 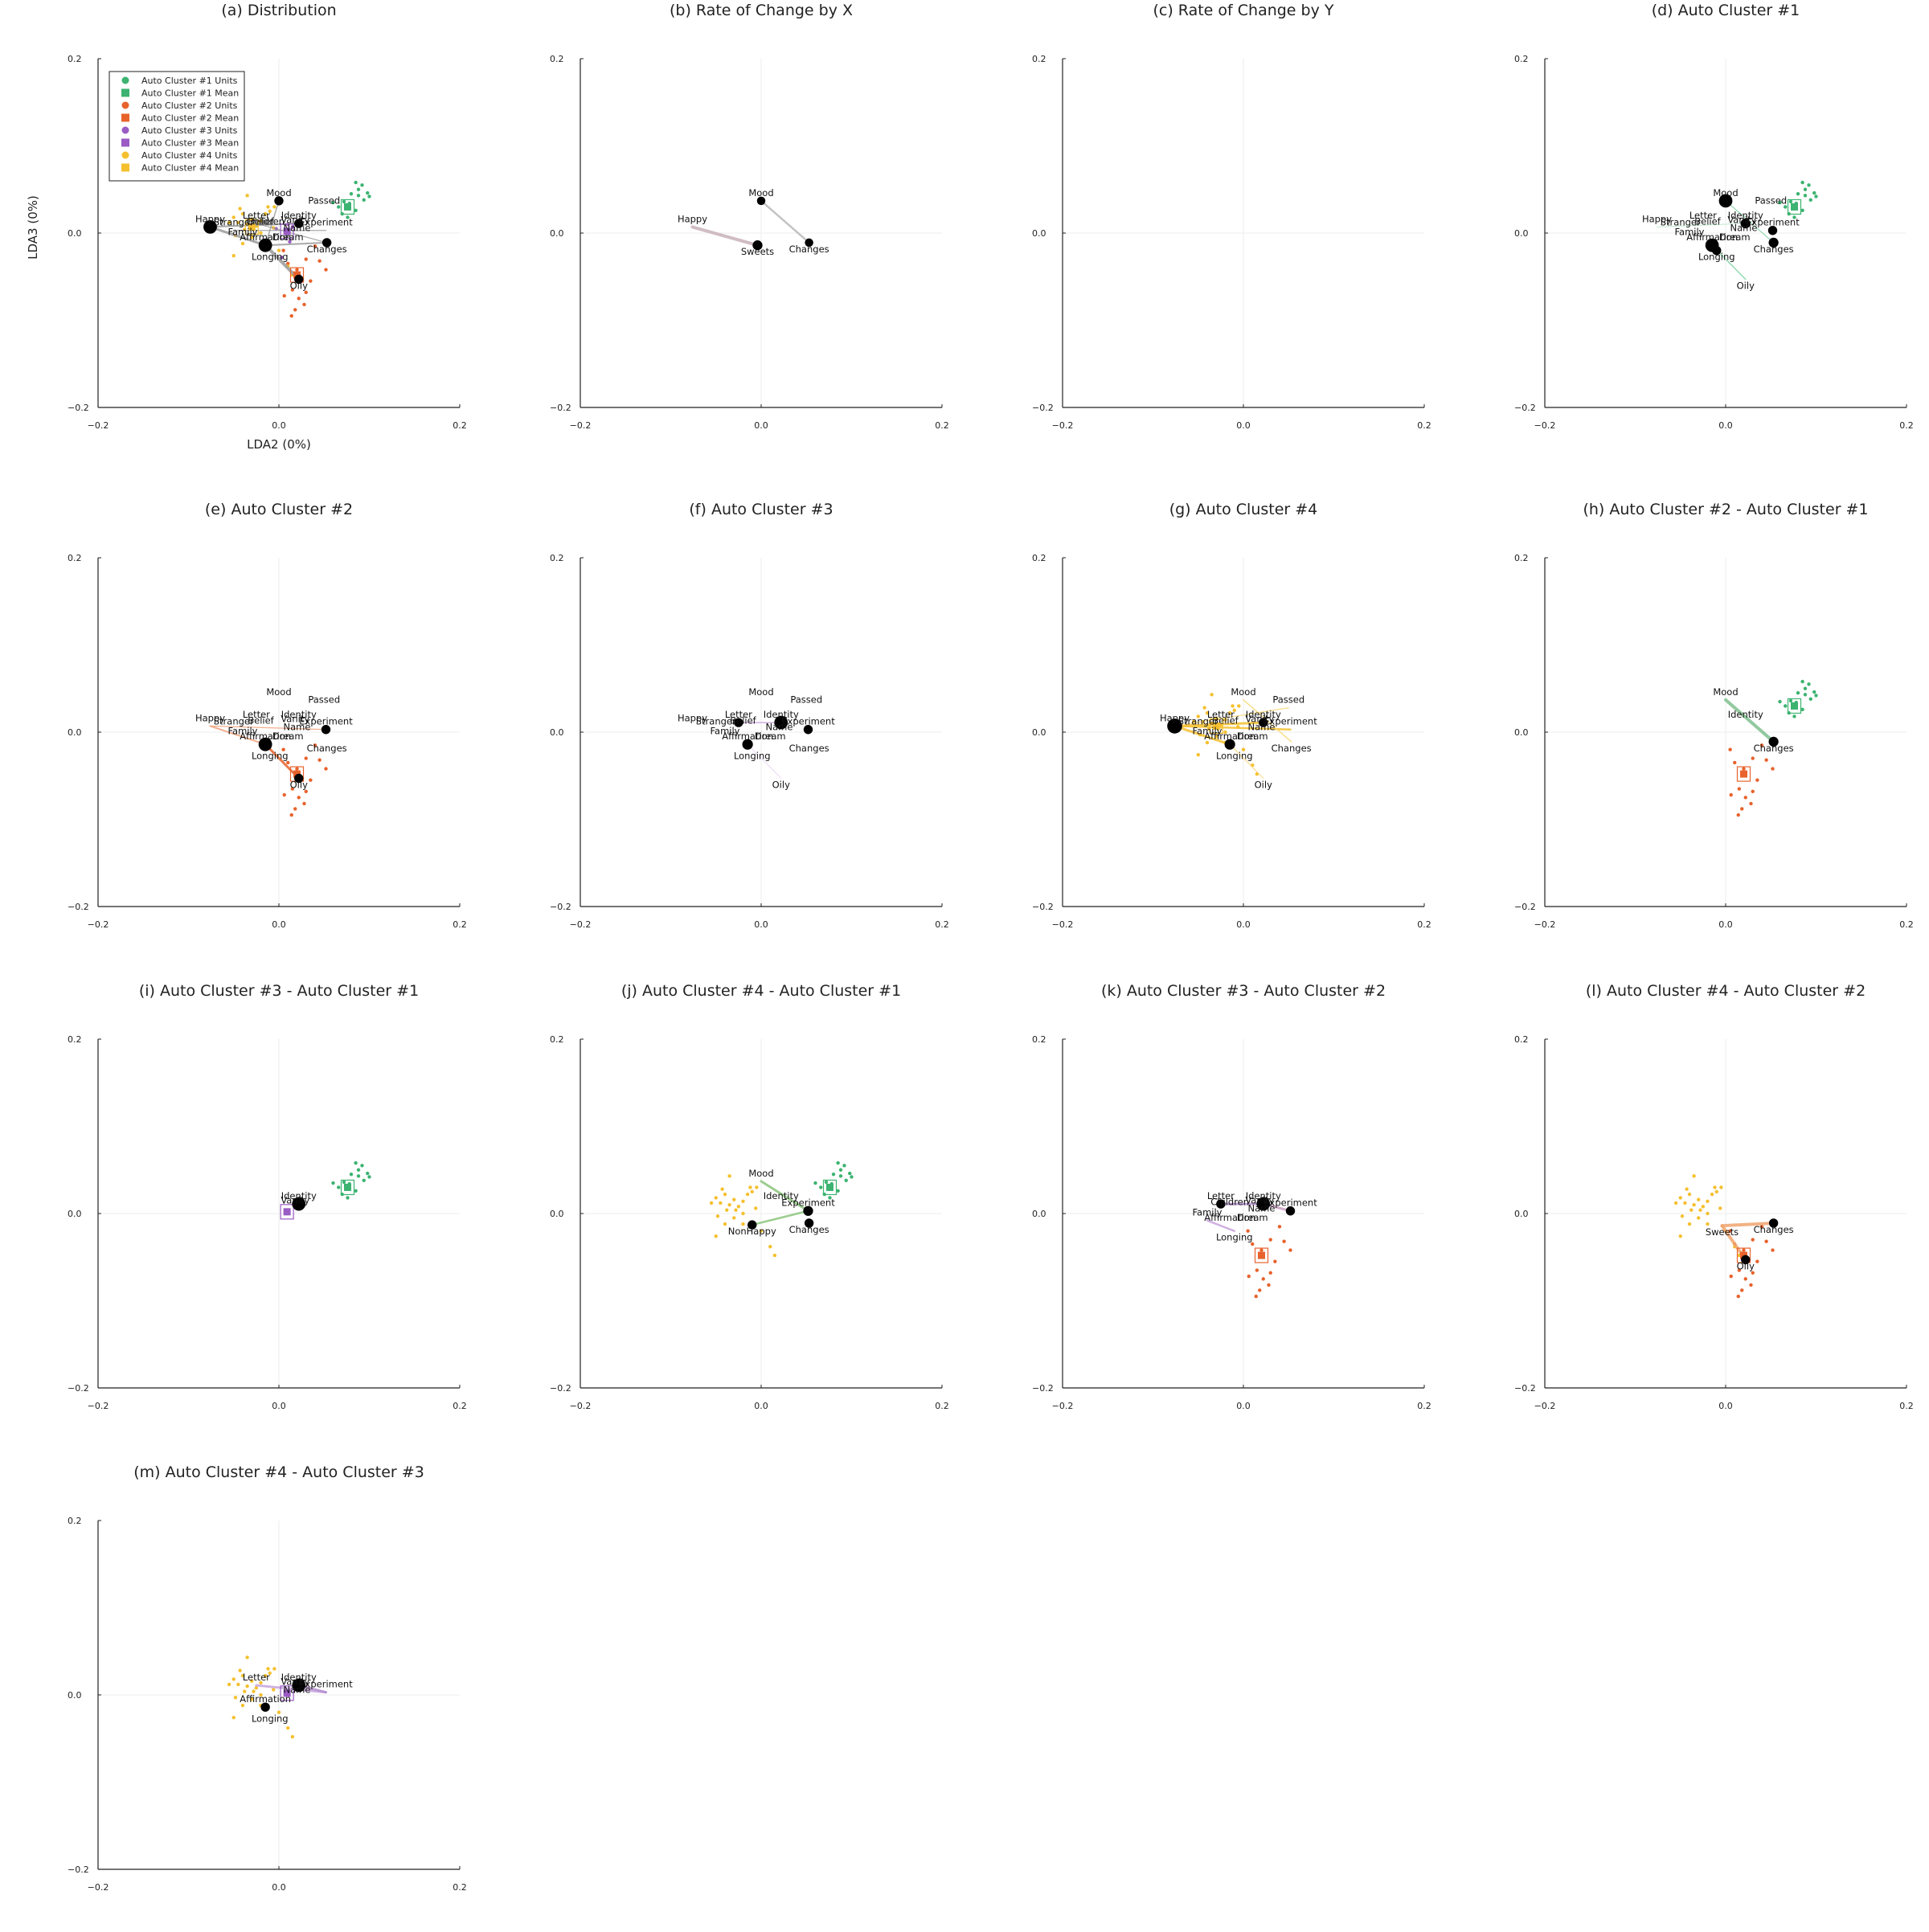 I want to click on mean-box-c3, so click(x=287, y=231).